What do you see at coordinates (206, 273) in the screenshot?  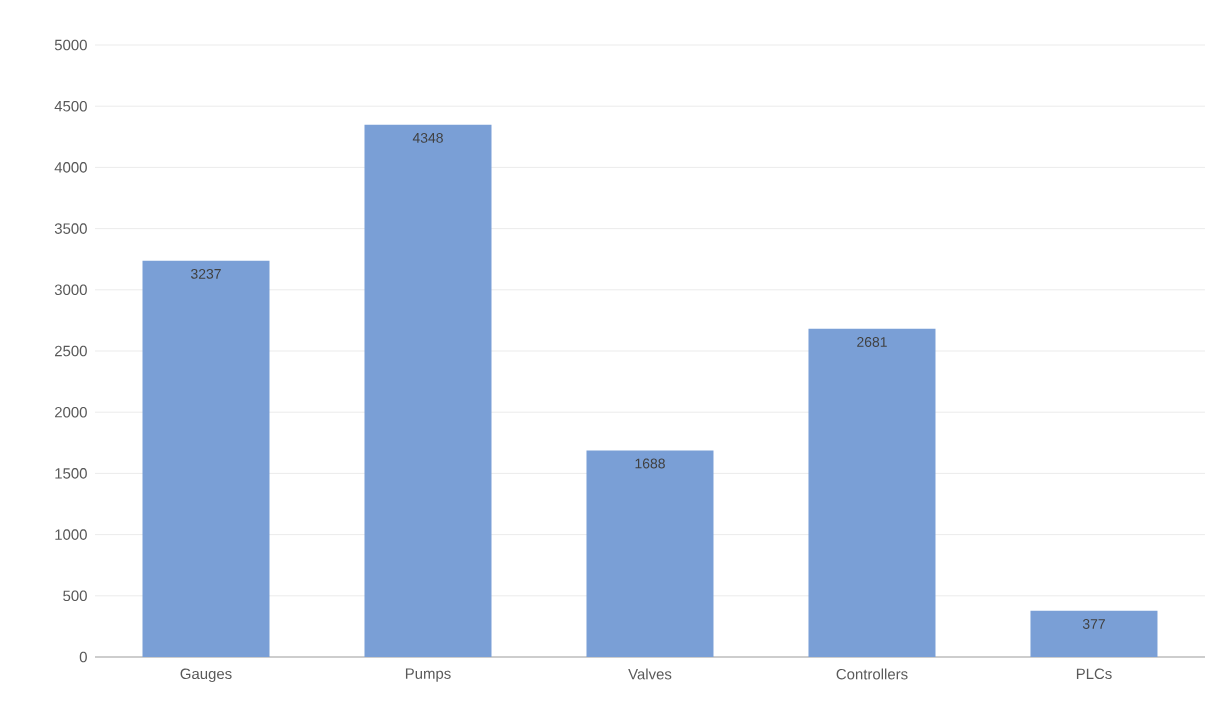 I see `data-label: 3237` at bounding box center [206, 273].